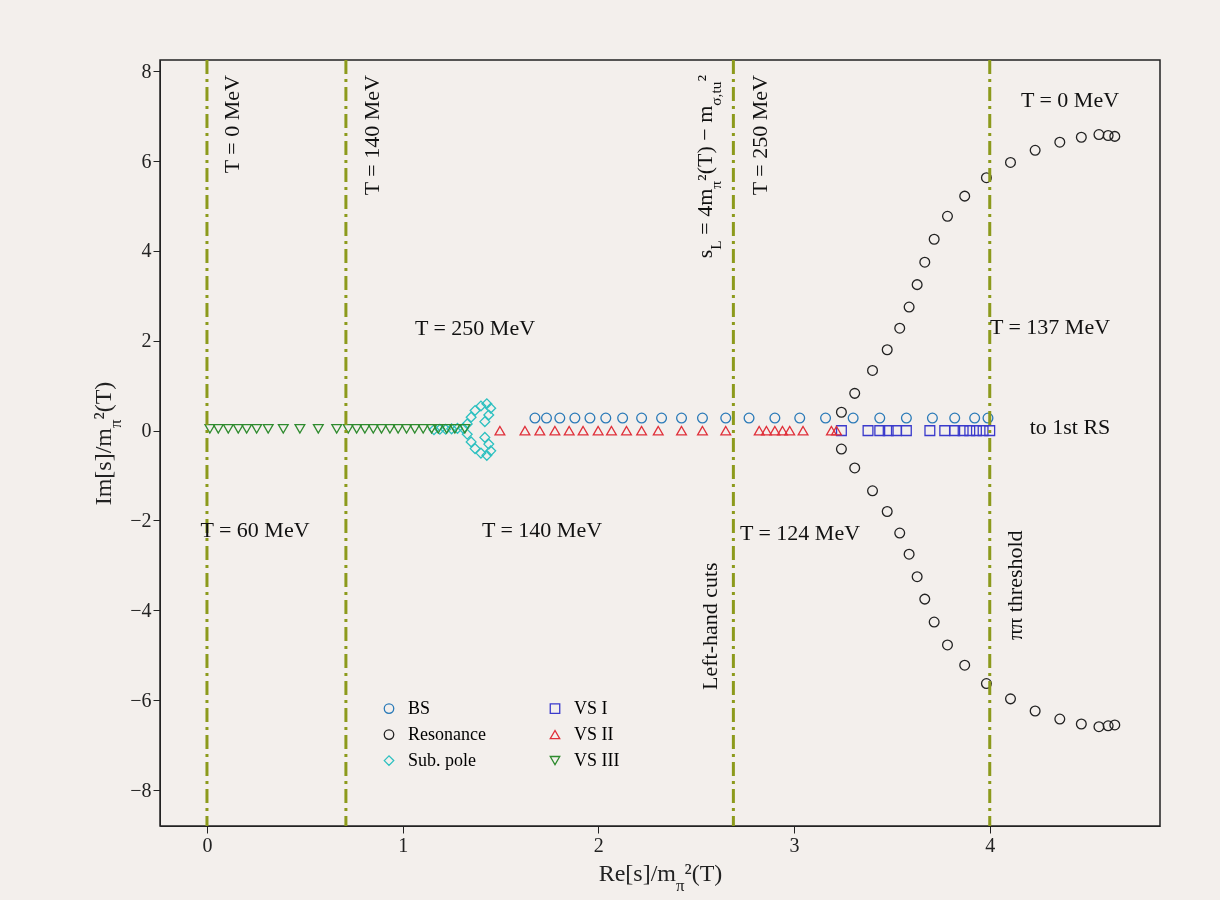  What do you see at coordinates (146, 70) in the screenshot?
I see `y-tick-label: 8` at bounding box center [146, 70].